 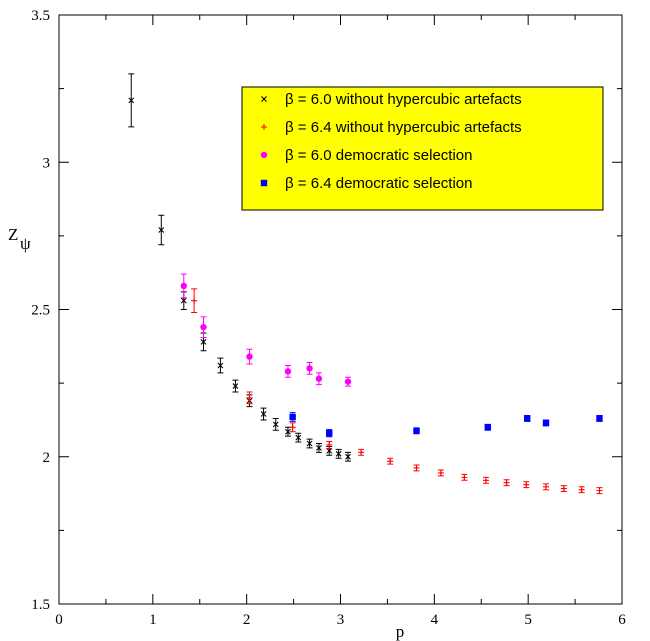 What do you see at coordinates (40, 311) in the screenshot?
I see `y-tick-label: 2.5` at bounding box center [40, 311].